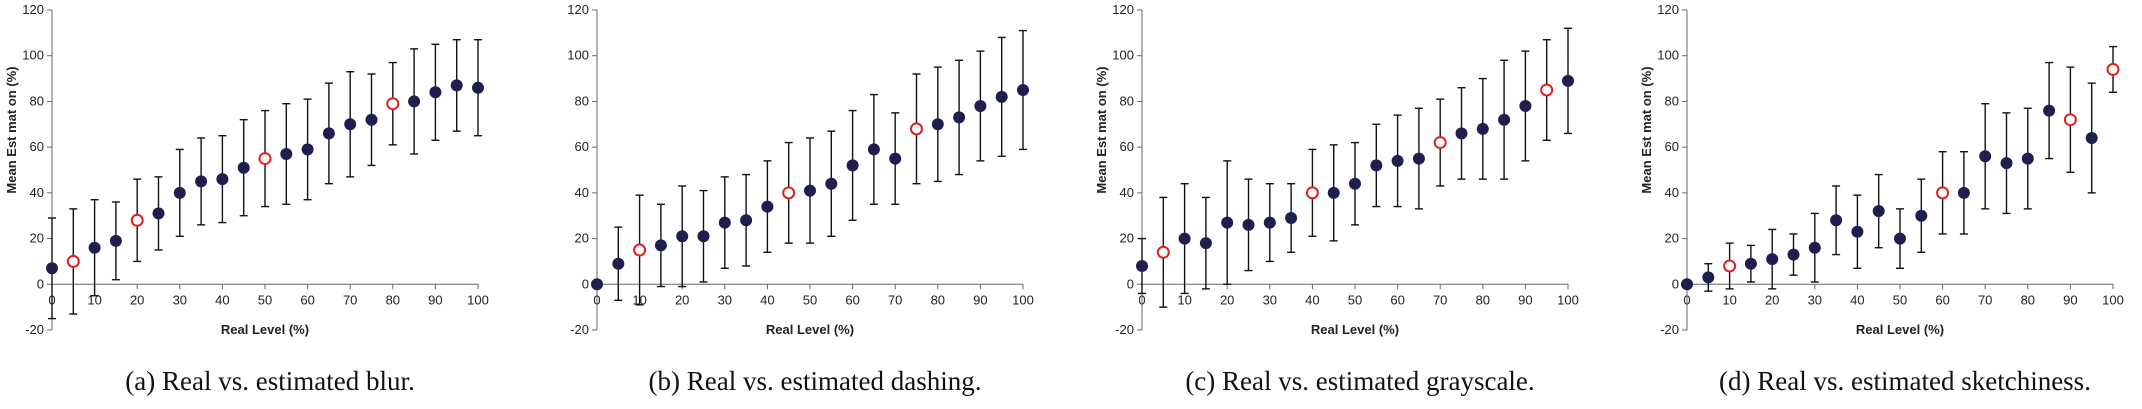 This screenshot has width=2142, height=409. Describe the element at coordinates (137, 299) in the screenshot. I see `x-tick-label: 20` at that location.